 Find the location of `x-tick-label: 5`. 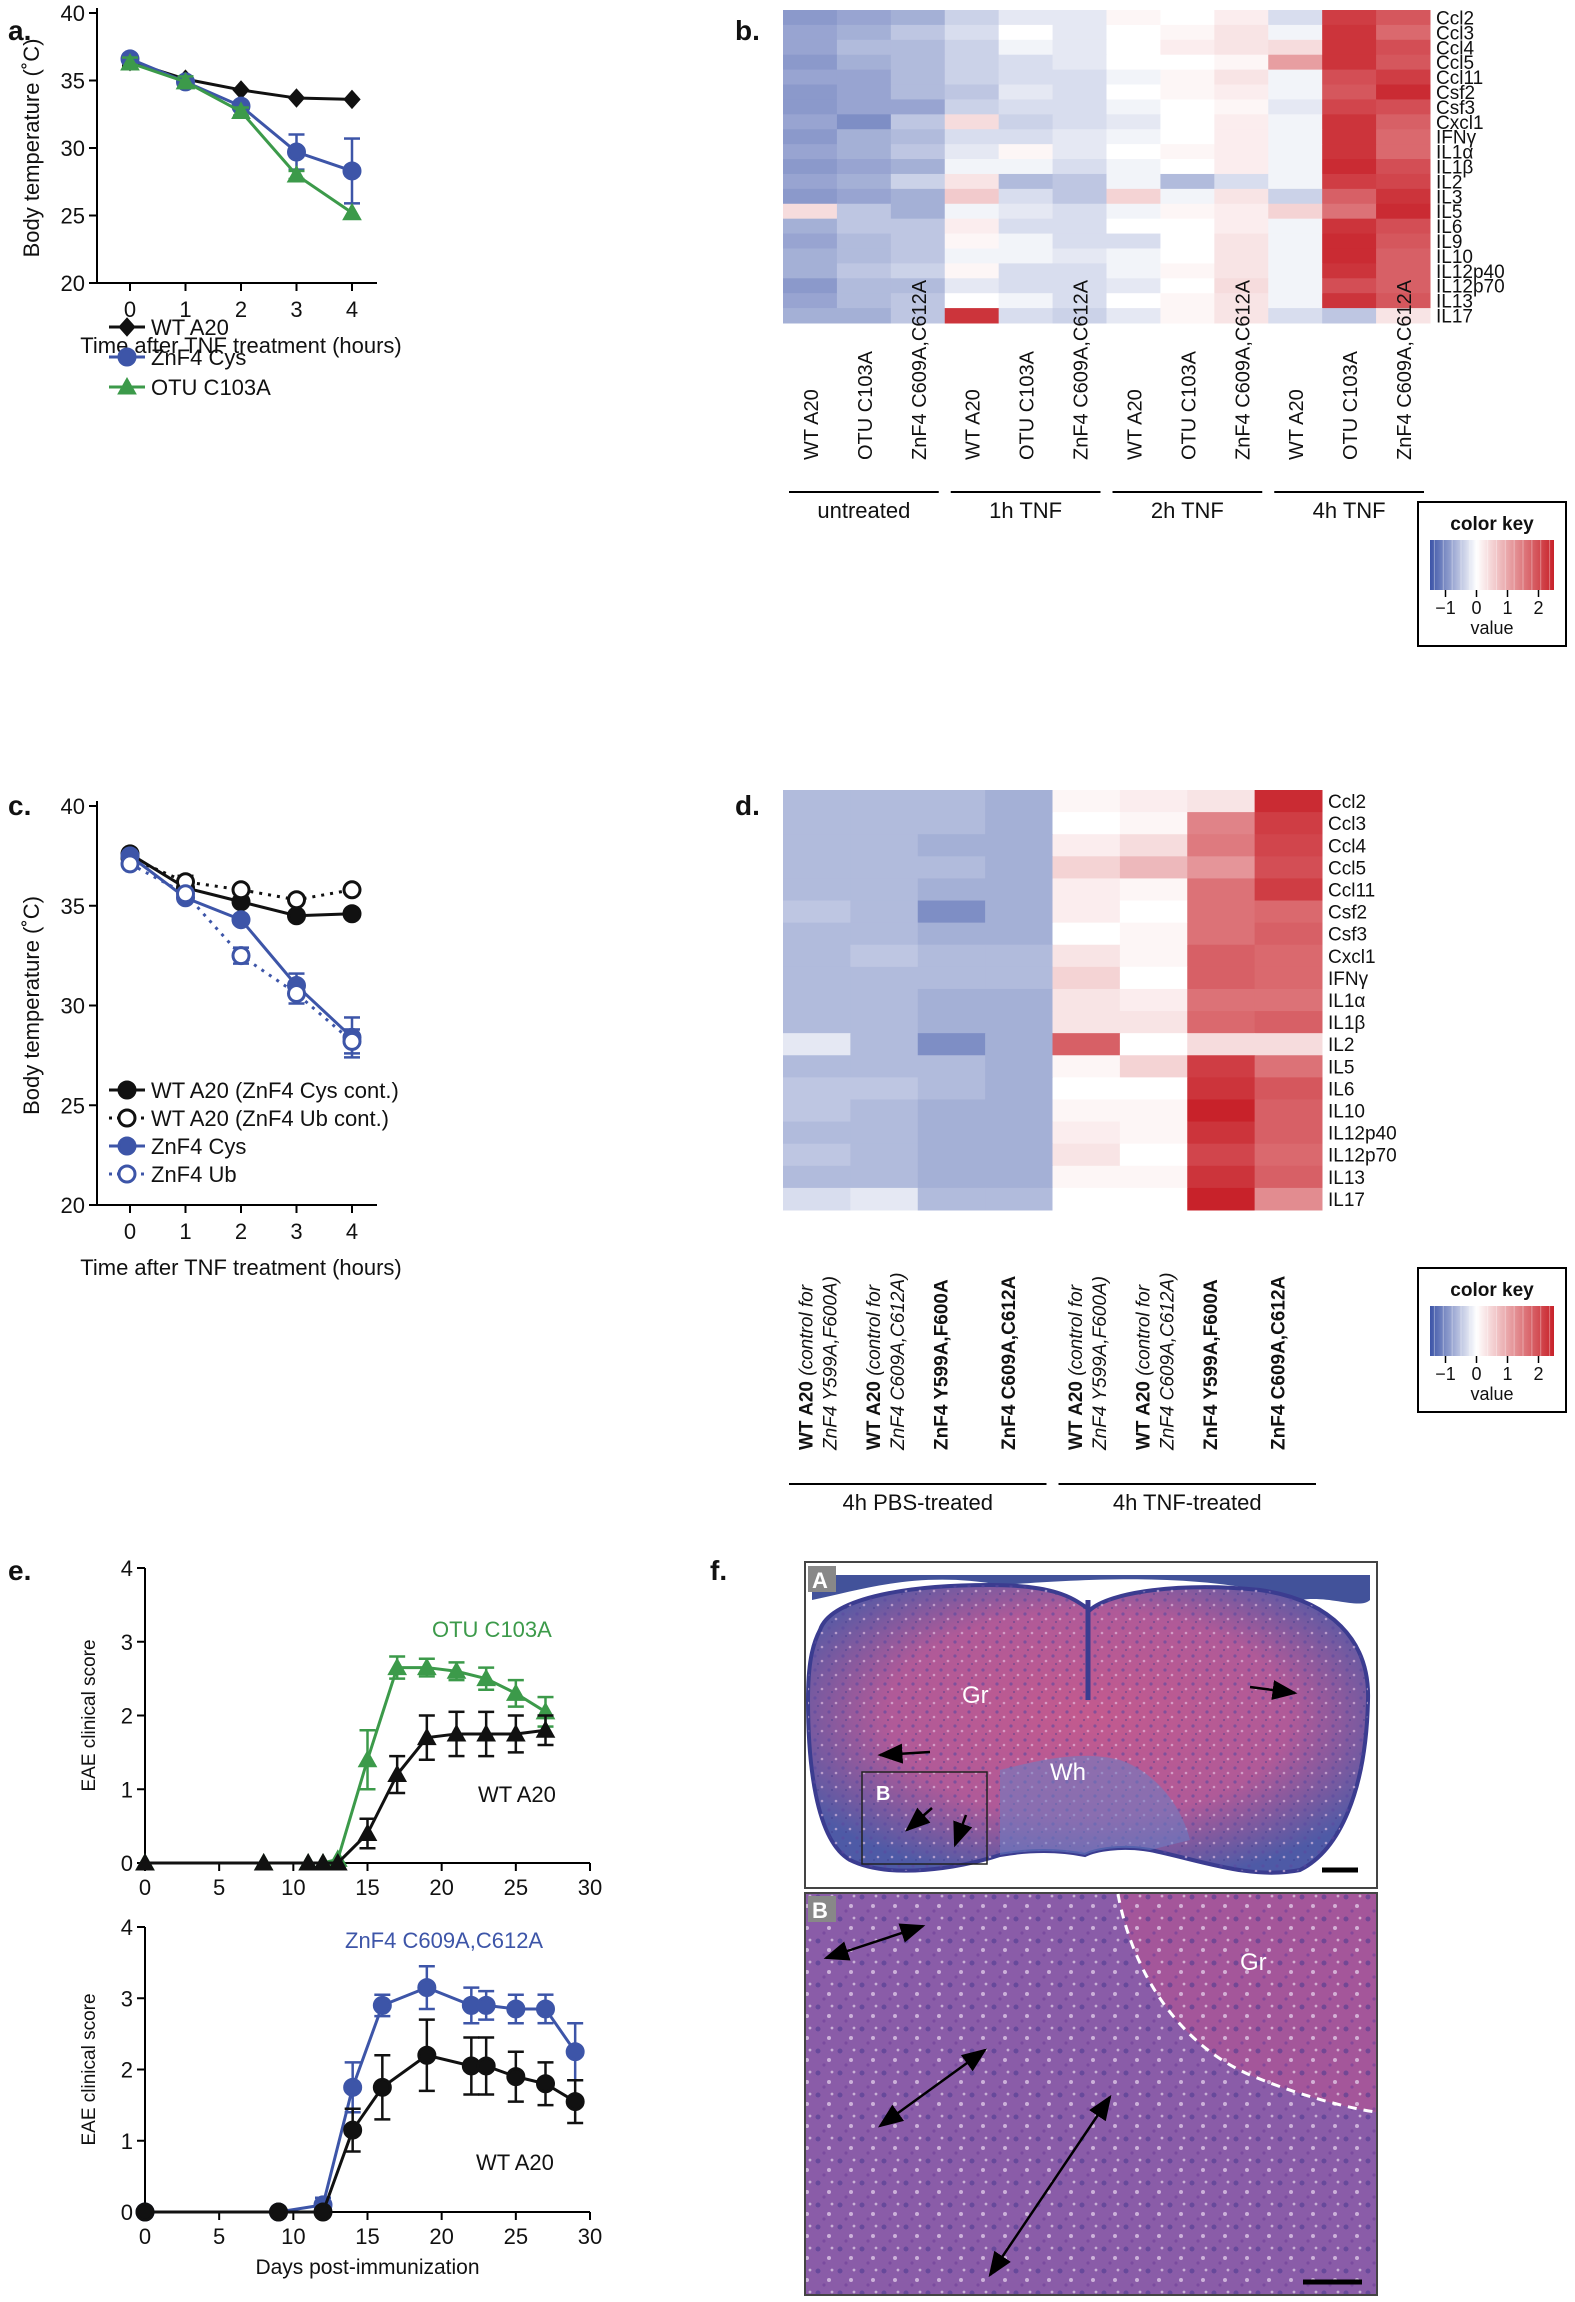

x-tick-label: 5 is located at coordinates (219, 2236).